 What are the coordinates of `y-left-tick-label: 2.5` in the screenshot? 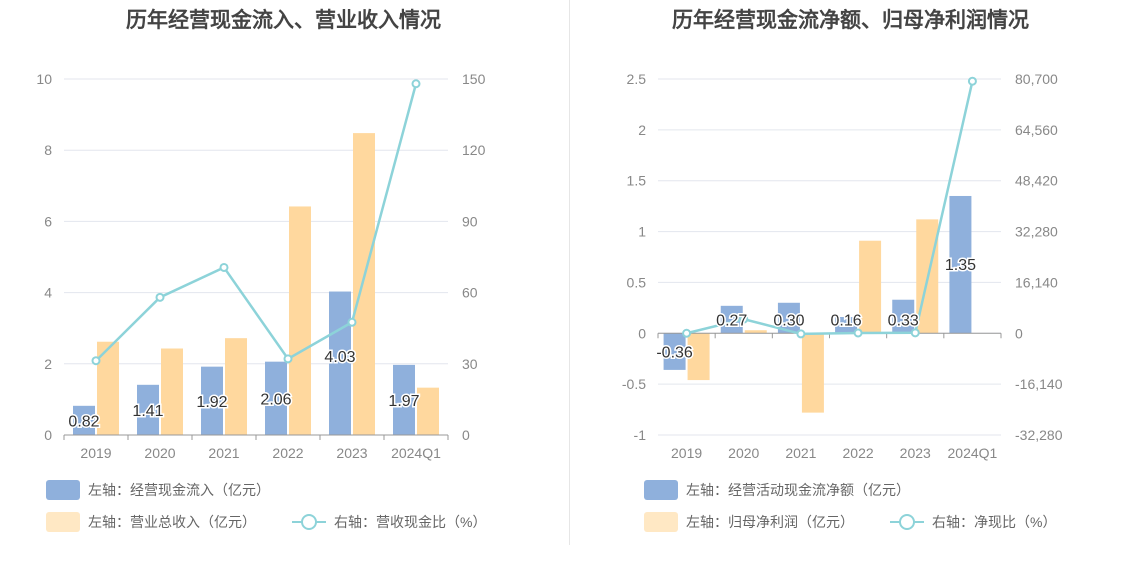 It's located at (637, 79).